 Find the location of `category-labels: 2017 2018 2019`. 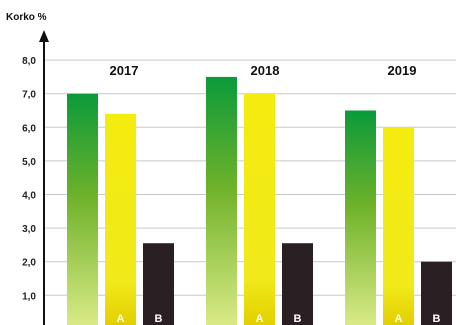

category-labels: 2017 2018 2019 is located at coordinates (263, 70).